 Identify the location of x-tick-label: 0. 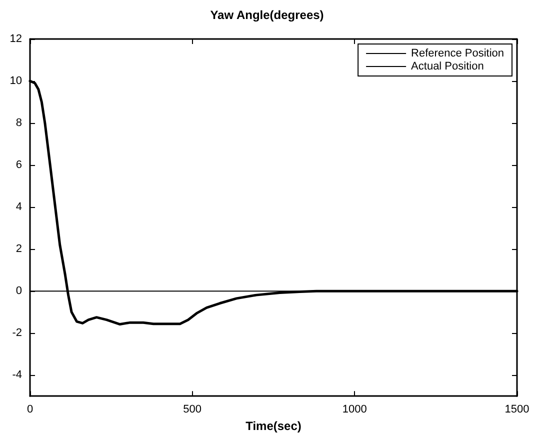
(30, 410).